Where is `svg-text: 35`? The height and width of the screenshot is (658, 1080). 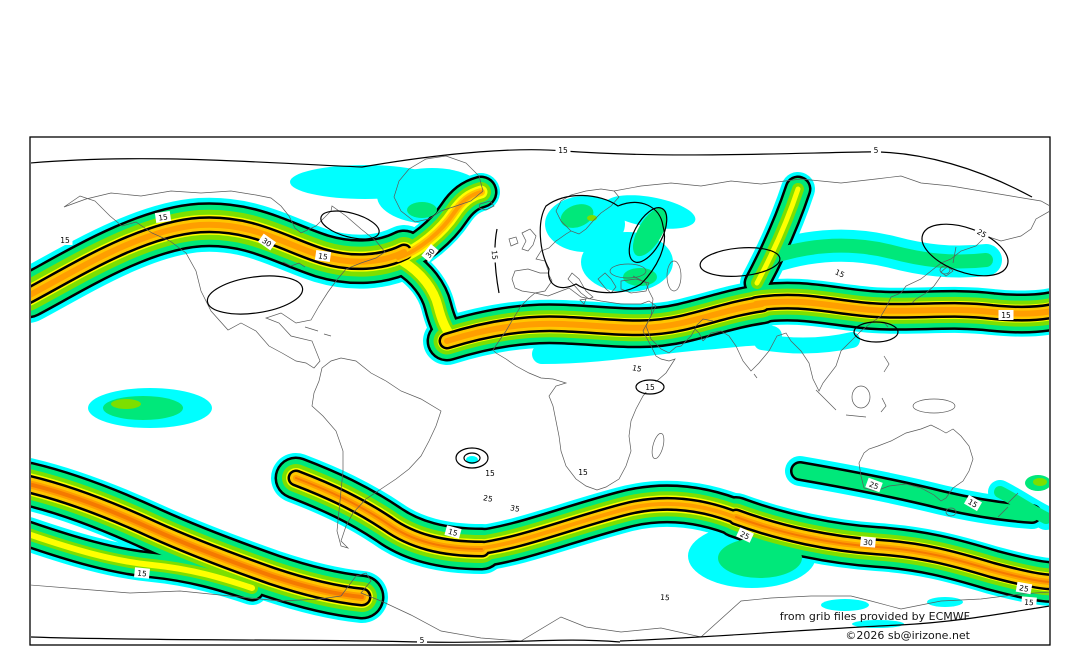
svg-text: 35 is located at coordinates (514, 508).